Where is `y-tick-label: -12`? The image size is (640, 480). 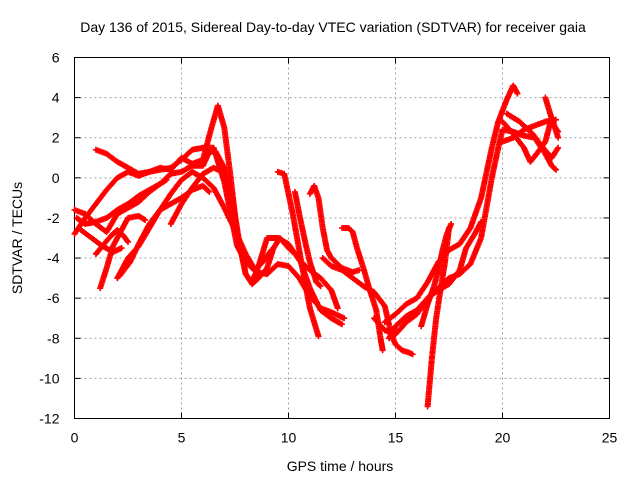 y-tick-label: -12 is located at coordinates (49, 419).